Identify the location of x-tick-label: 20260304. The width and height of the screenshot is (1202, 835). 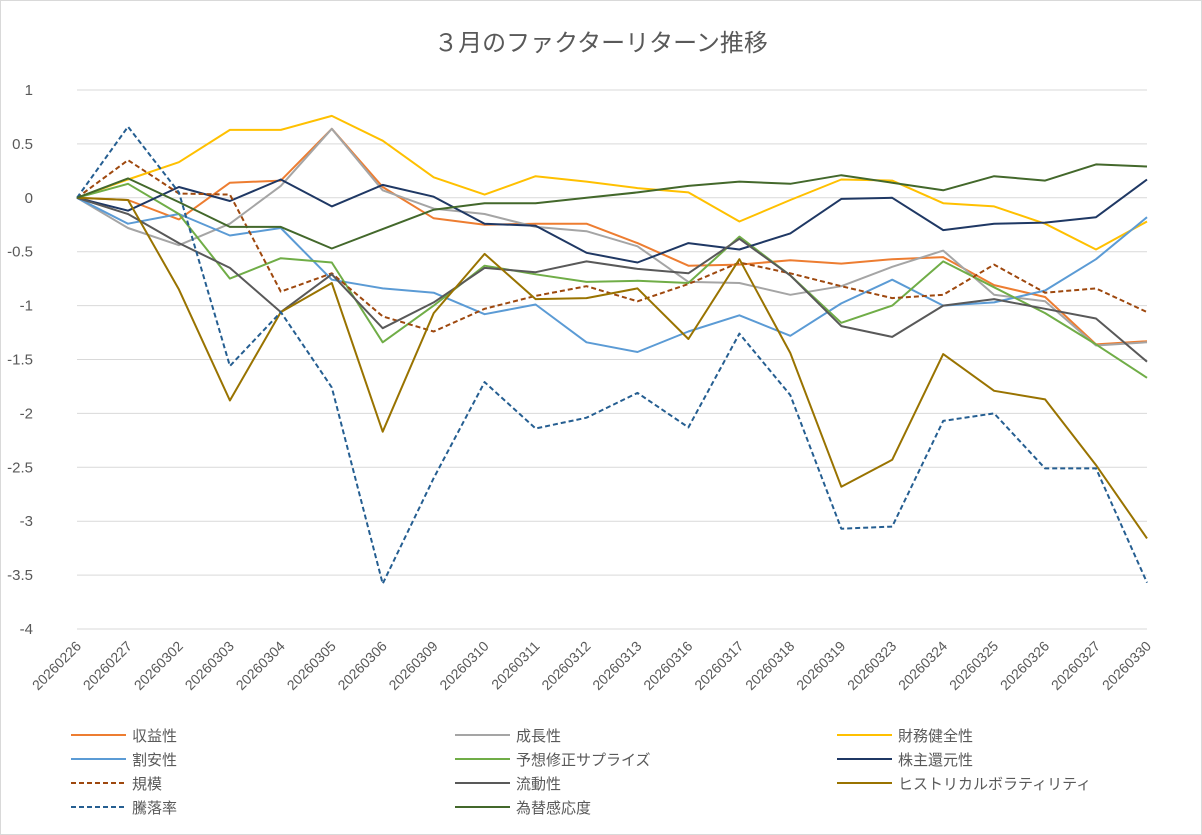
(261, 666).